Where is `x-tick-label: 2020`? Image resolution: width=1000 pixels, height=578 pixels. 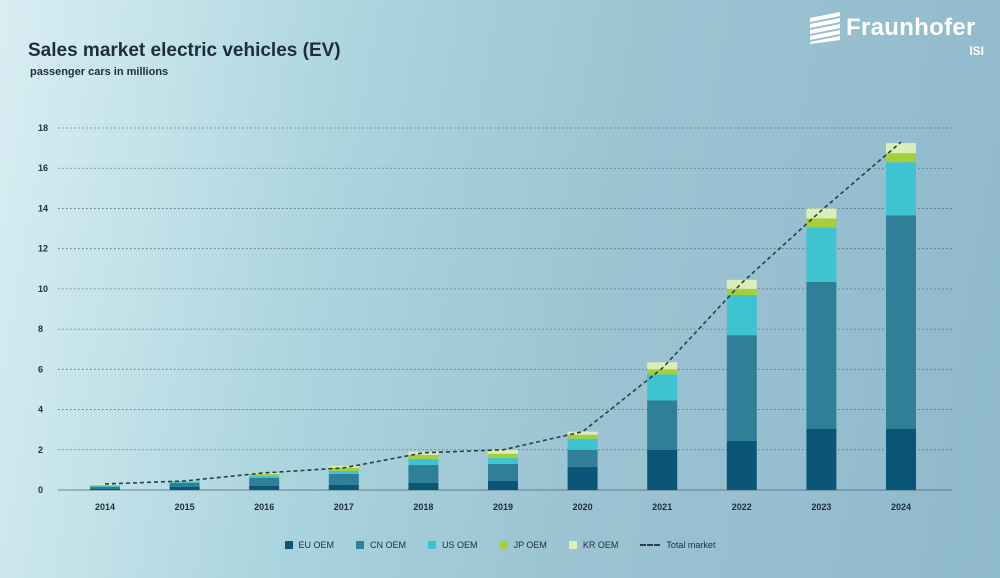 x-tick-label: 2020 is located at coordinates (583, 507).